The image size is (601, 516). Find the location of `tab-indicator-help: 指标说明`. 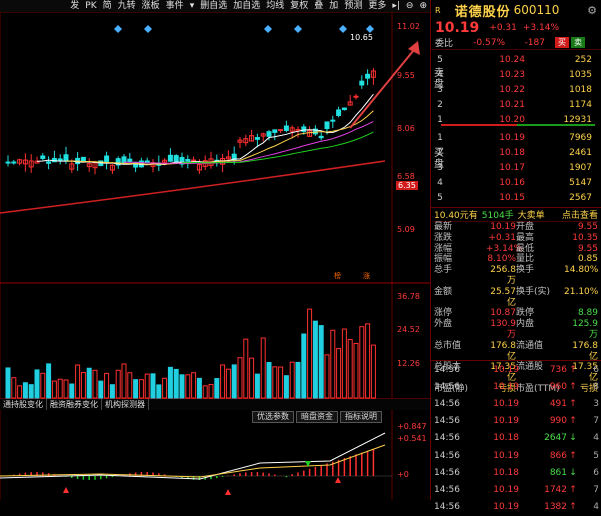

tab-indicator-help: 指标说明 is located at coordinates (361, 417).